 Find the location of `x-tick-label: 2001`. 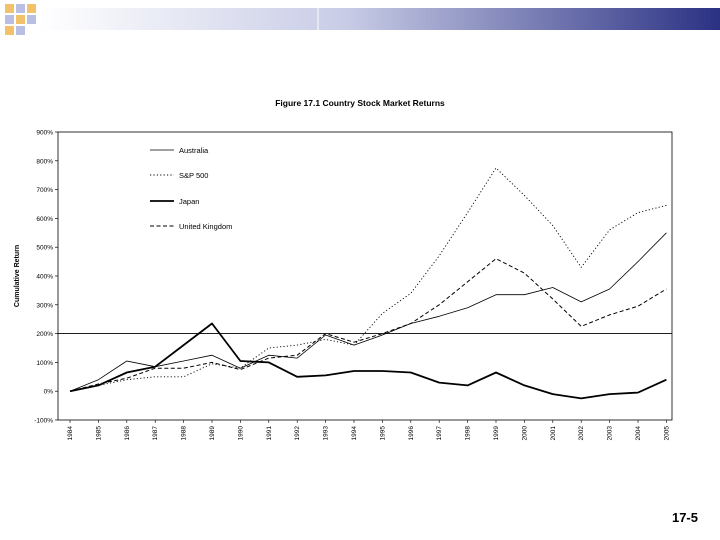

x-tick-label: 2001 is located at coordinates (553, 433).